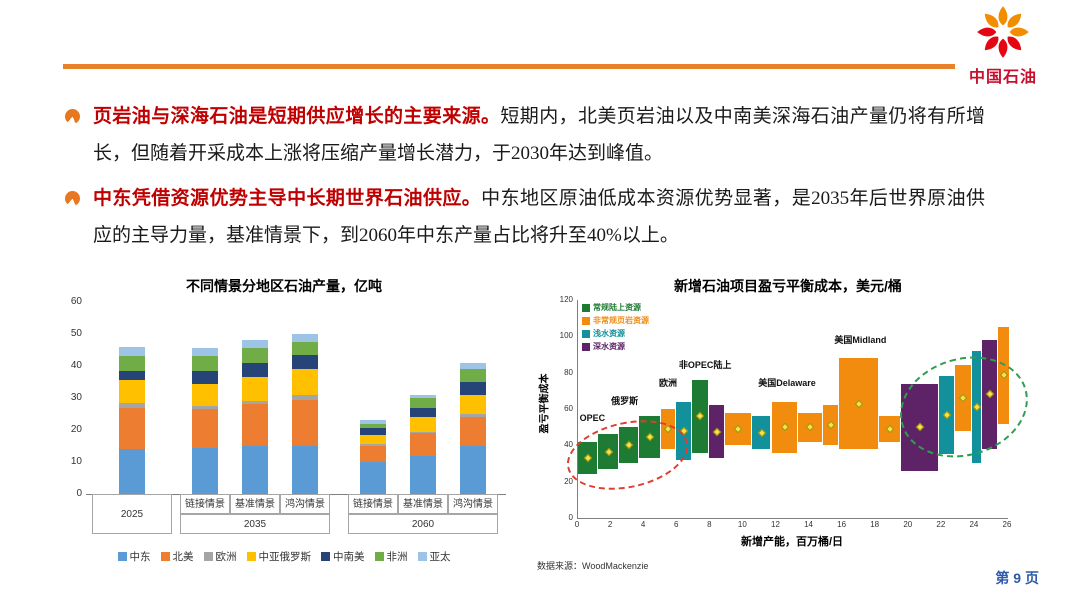 Image resolution: width=1067 pixels, height=600 pixels. I want to click on y-tick-label: 100, so click(566, 336).